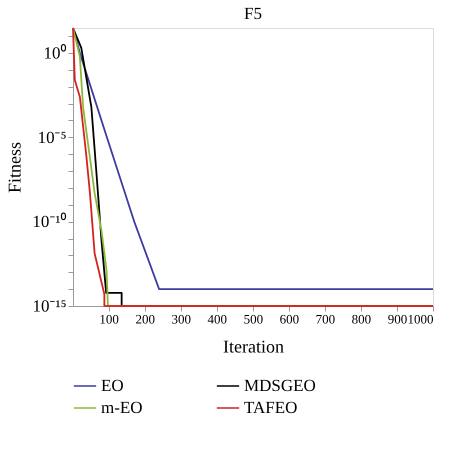 This screenshot has width=474, height=474. Describe the element at coordinates (421, 319) in the screenshot. I see `x-tick-label: 1000` at that location.